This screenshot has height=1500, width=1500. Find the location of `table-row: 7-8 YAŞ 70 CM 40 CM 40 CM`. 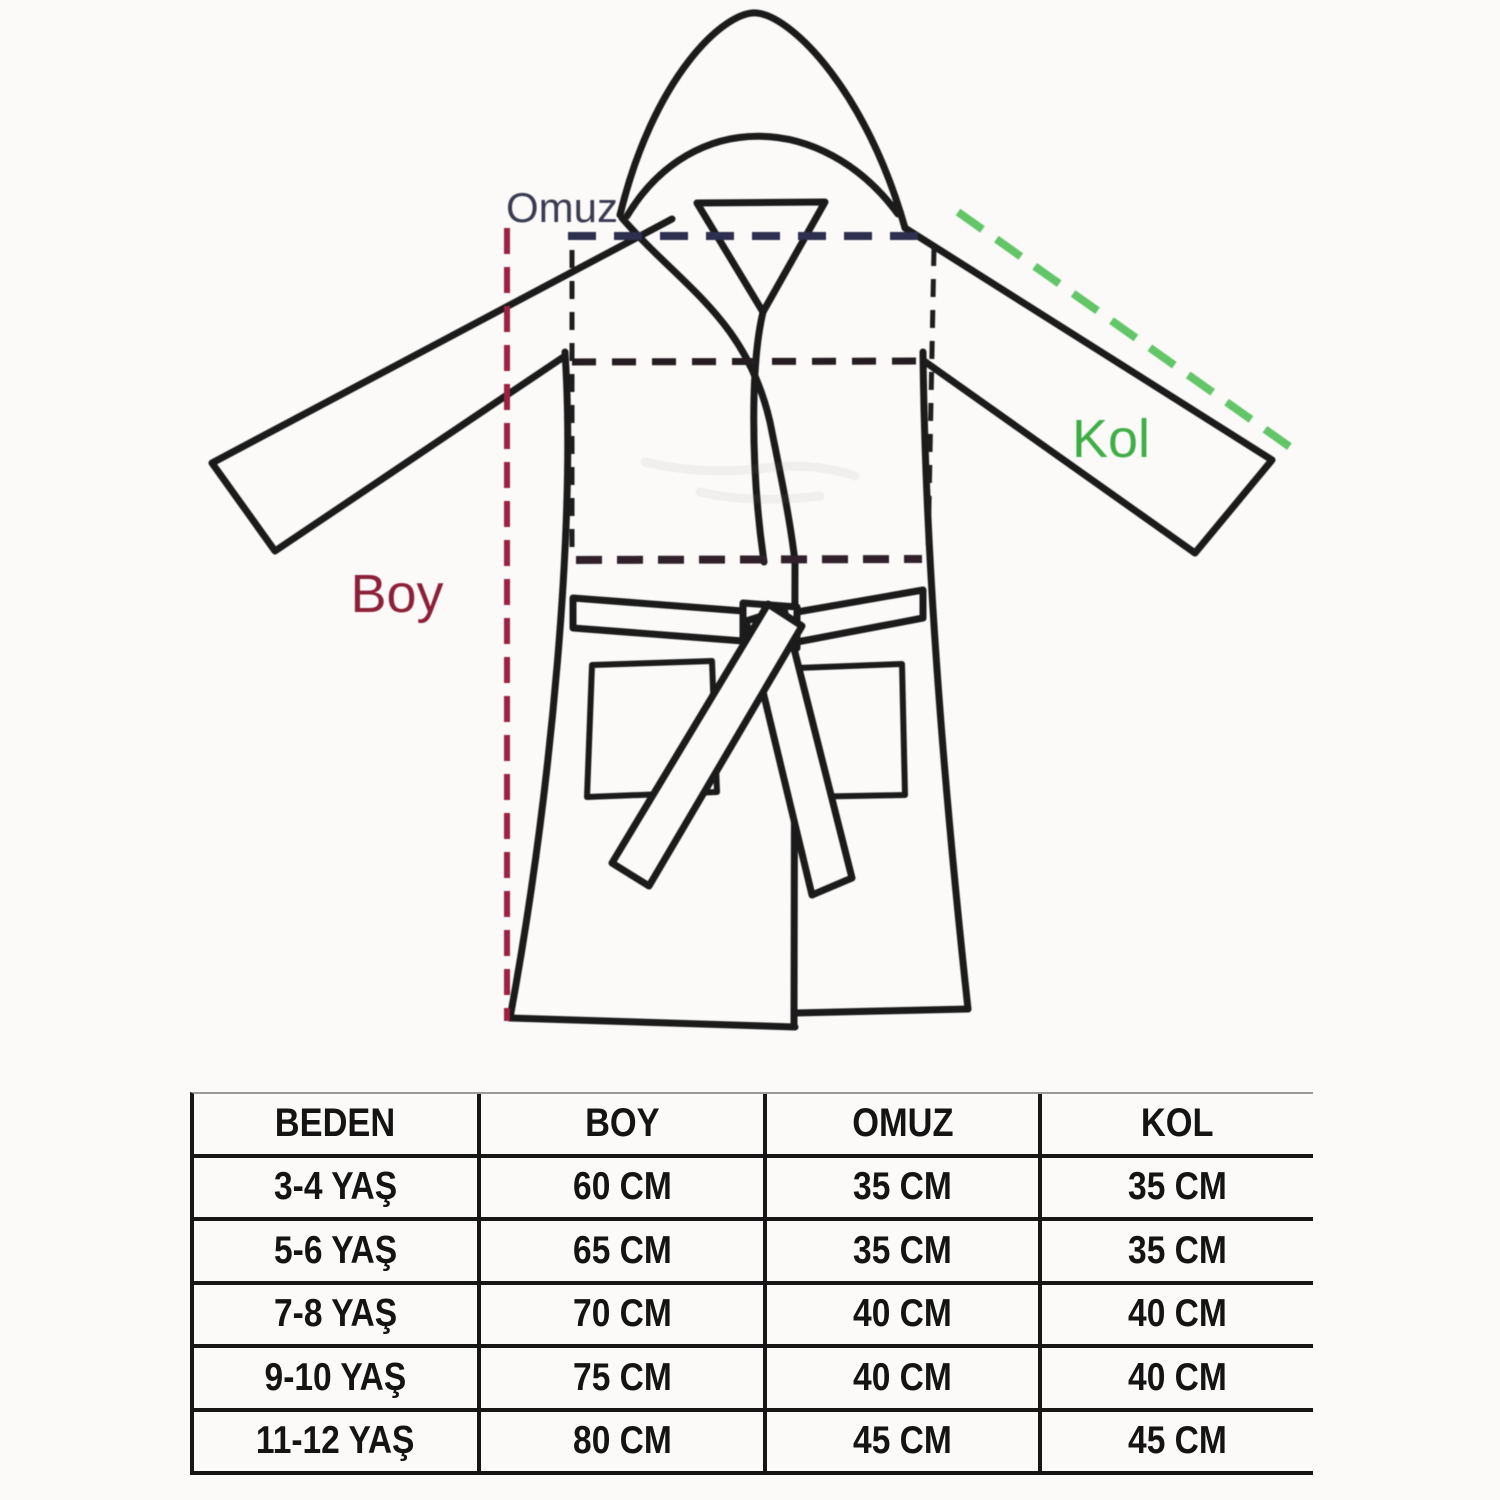

table-row: 7-8 YAŞ 70 CM 40 CM 40 CM is located at coordinates (753, 1316).